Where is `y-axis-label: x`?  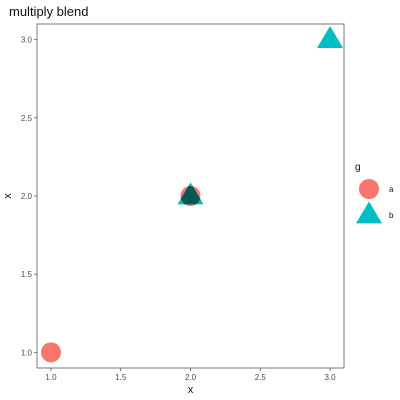
y-axis-label: x is located at coordinates (8, 196).